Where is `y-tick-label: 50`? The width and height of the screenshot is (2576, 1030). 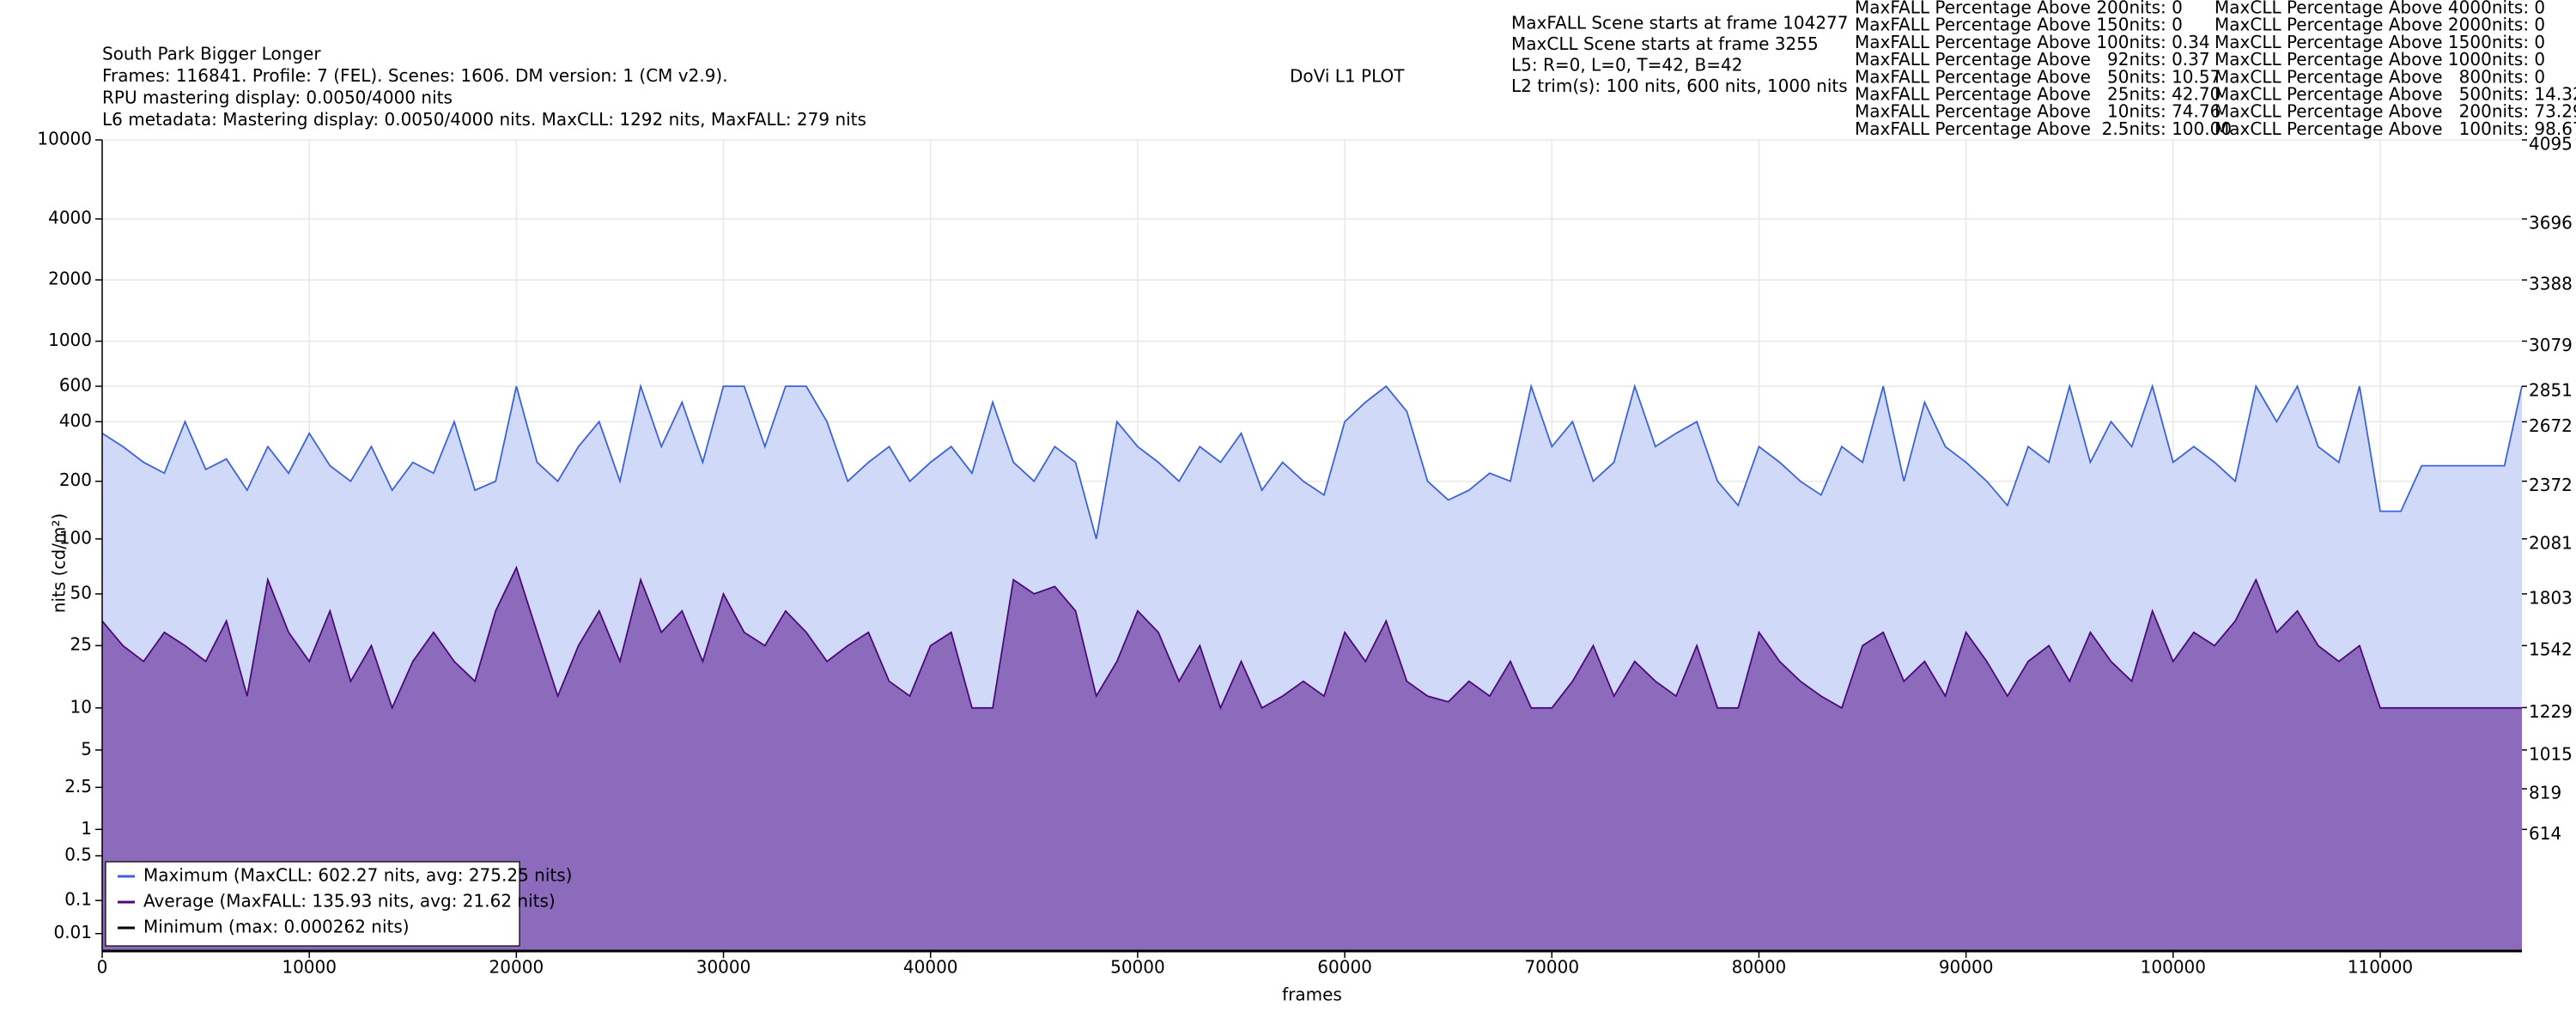
y-tick-label: 50 is located at coordinates (81, 592).